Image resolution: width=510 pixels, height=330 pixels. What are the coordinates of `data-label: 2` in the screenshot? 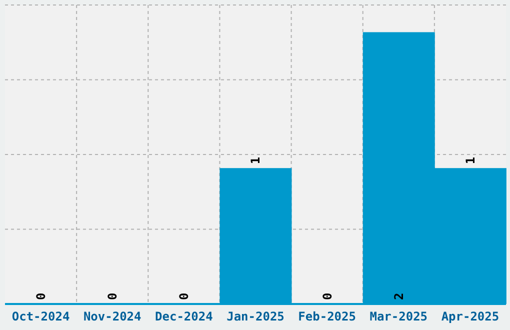 It's located at (399, 296).